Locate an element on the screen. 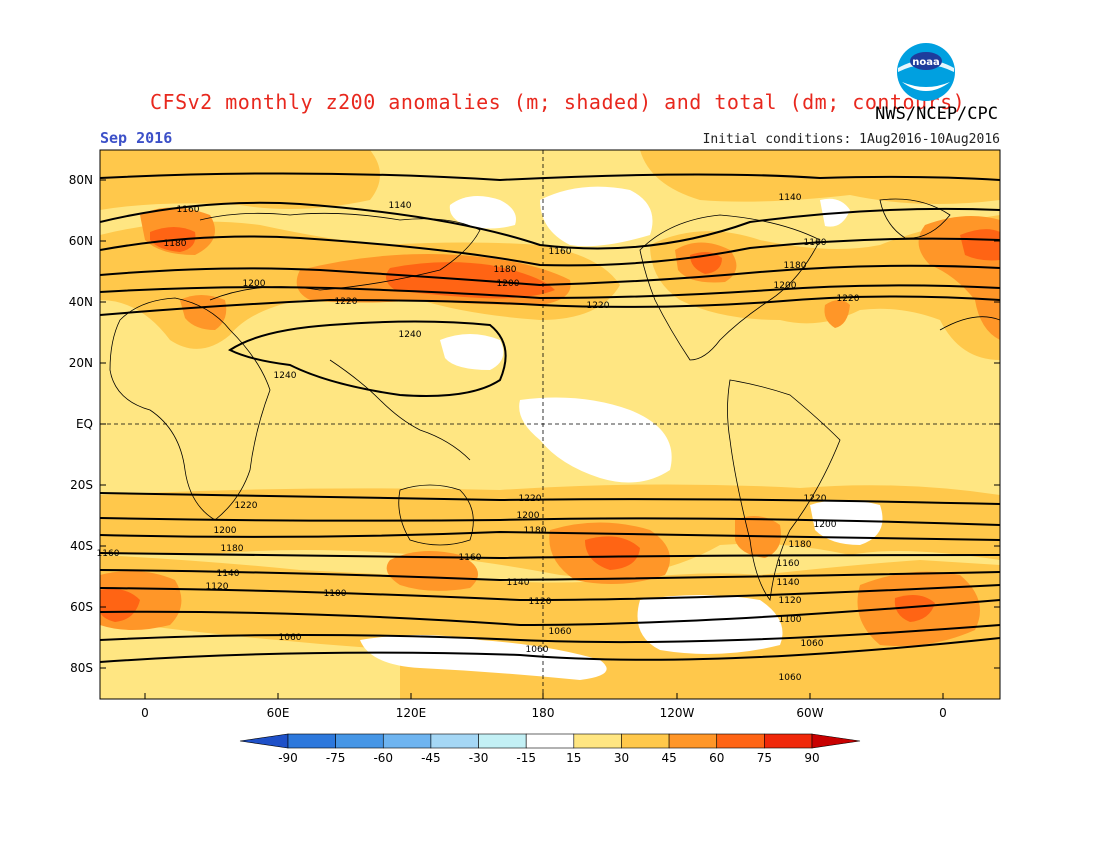 This screenshot has height=850, width=1100. colorbar: -90 -75 -60 -45 -30 -15 15 30 45 60 75 90 is located at coordinates (550, 749).